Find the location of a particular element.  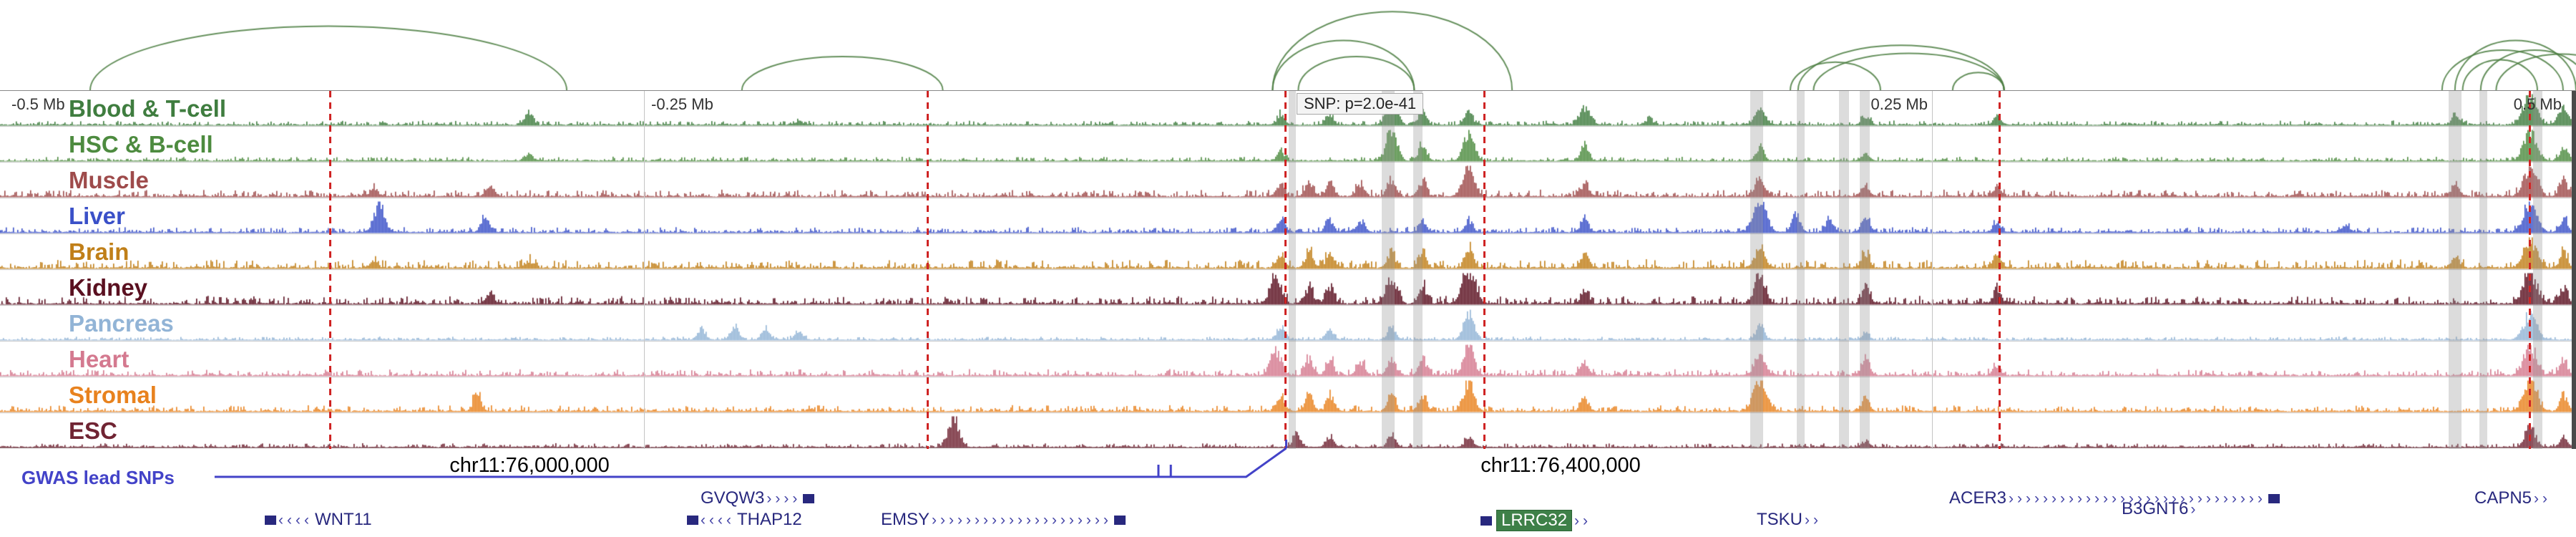

gene-name-label: EMSY is located at coordinates (905, 519).